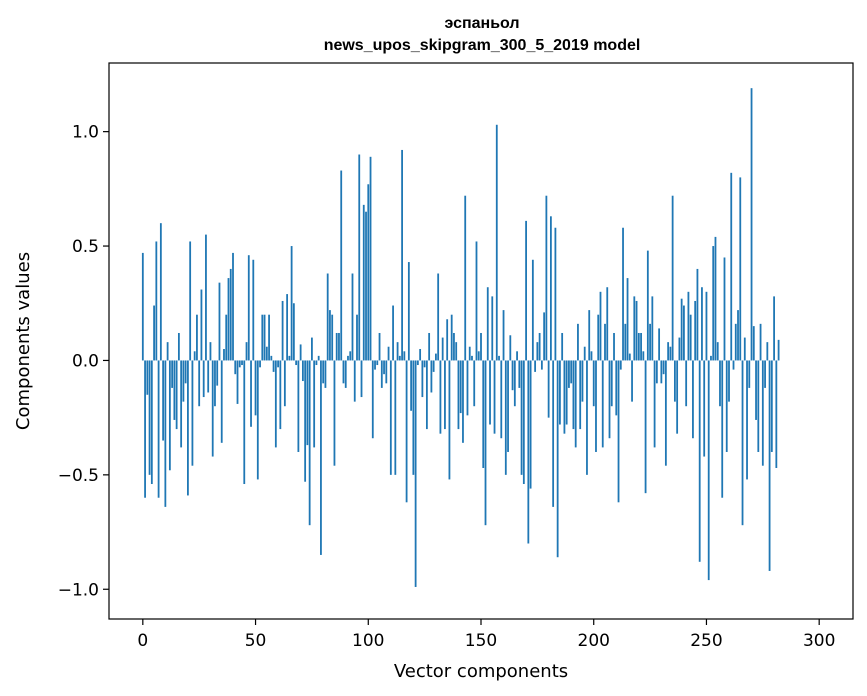 The height and width of the screenshot is (696, 867). What do you see at coordinates (481, 641) in the screenshot?
I see `x-tick-label: 150` at bounding box center [481, 641].